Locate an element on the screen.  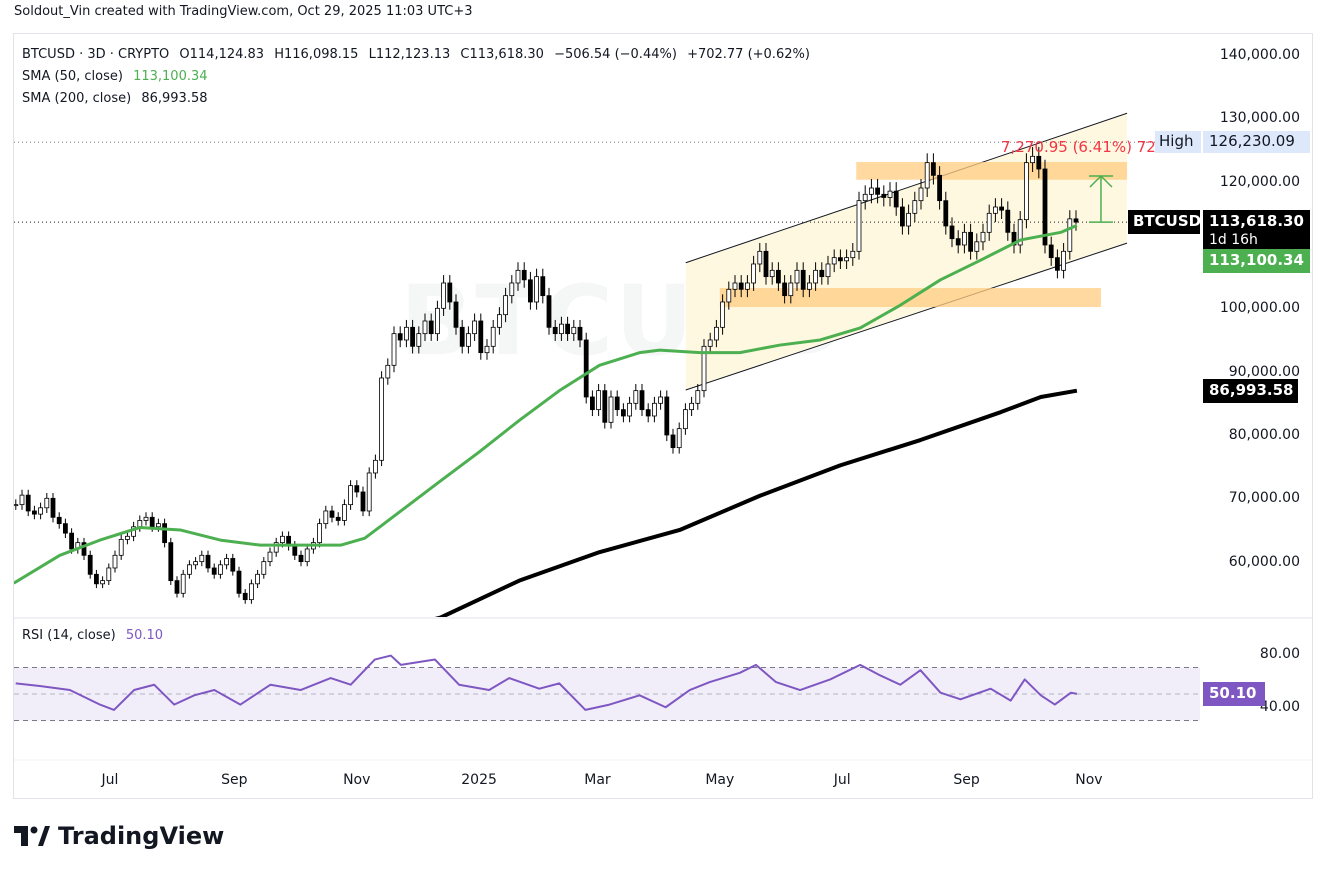
symbol-info: BTCUSD · 3D · CRYPTO is located at coordinates (96, 54).